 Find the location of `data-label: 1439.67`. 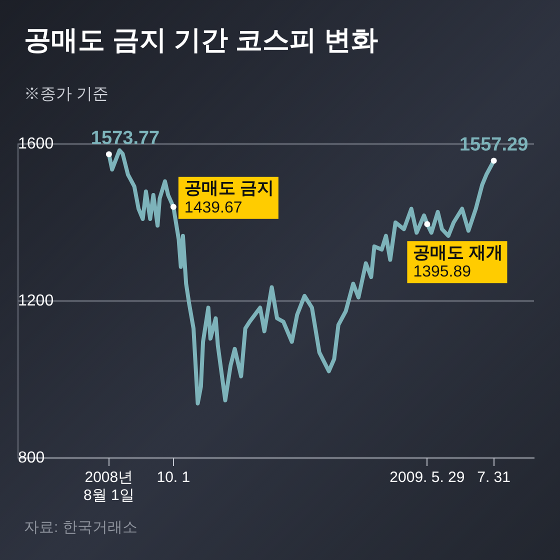

data-label: 1439.67 is located at coordinates (213, 207).